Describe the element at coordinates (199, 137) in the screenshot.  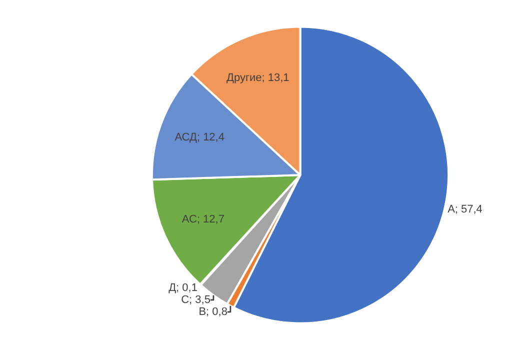
I see `slice-label: АСД; 12,4` at that location.